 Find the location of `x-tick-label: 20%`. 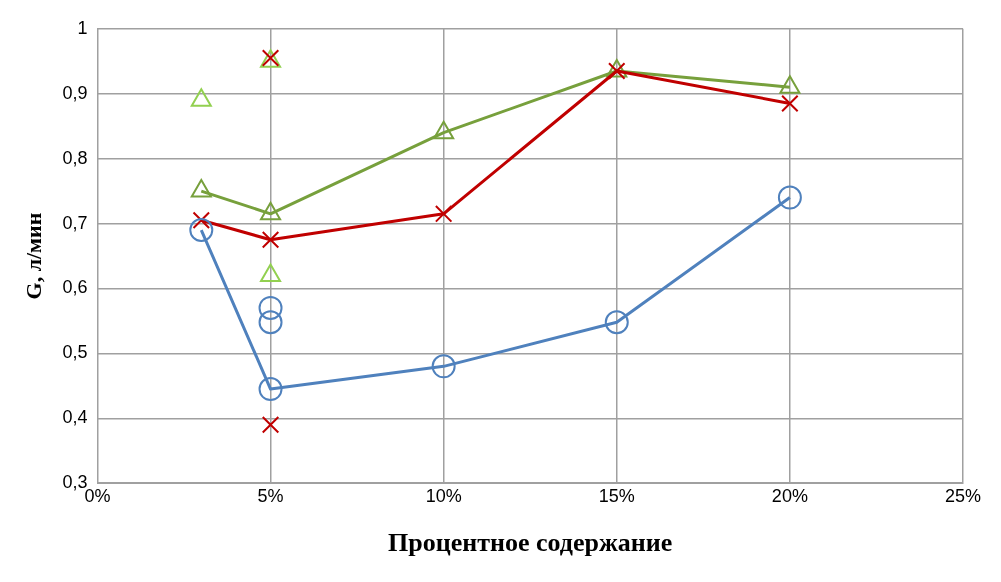

x-tick-label: 20% is located at coordinates (789, 495).